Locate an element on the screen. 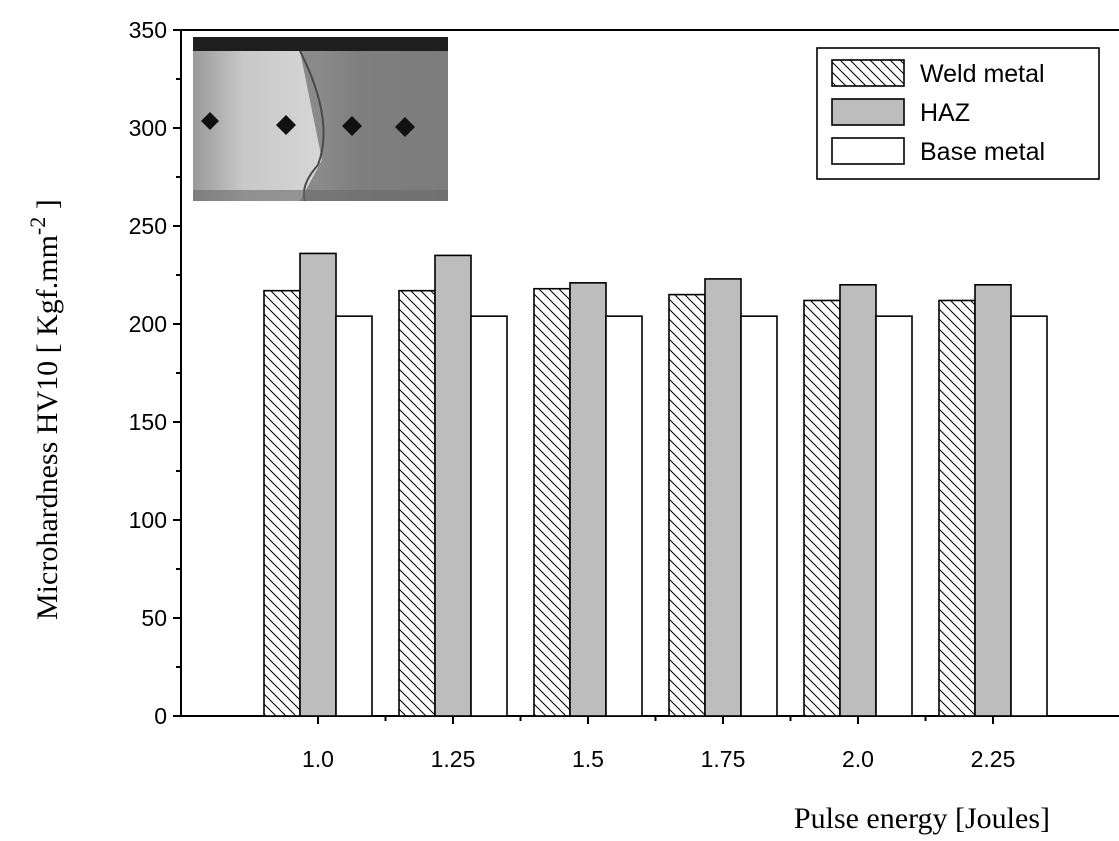 The image size is (1119, 841). legend: Weld metal HAZ Base metal is located at coordinates (958, 113).